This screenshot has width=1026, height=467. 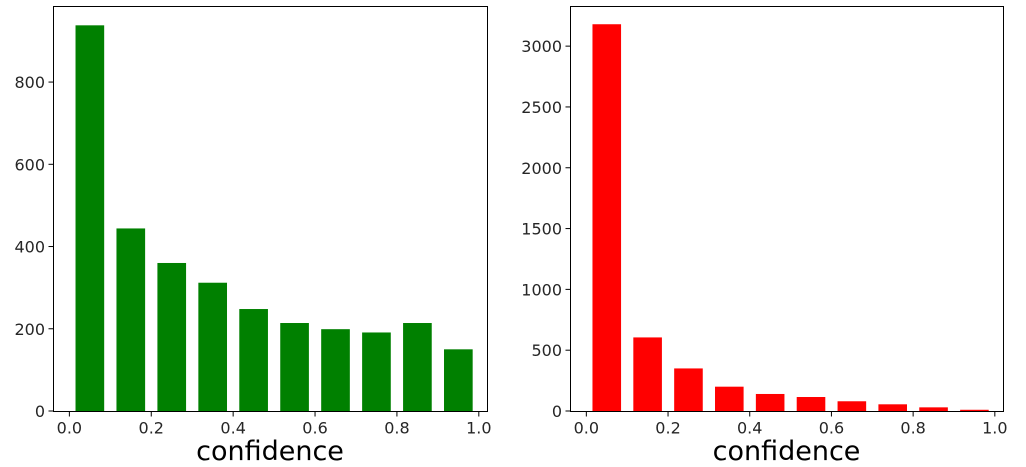 What do you see at coordinates (541, 168) in the screenshot?
I see `right-ytick-label-4: 2000` at bounding box center [541, 168].